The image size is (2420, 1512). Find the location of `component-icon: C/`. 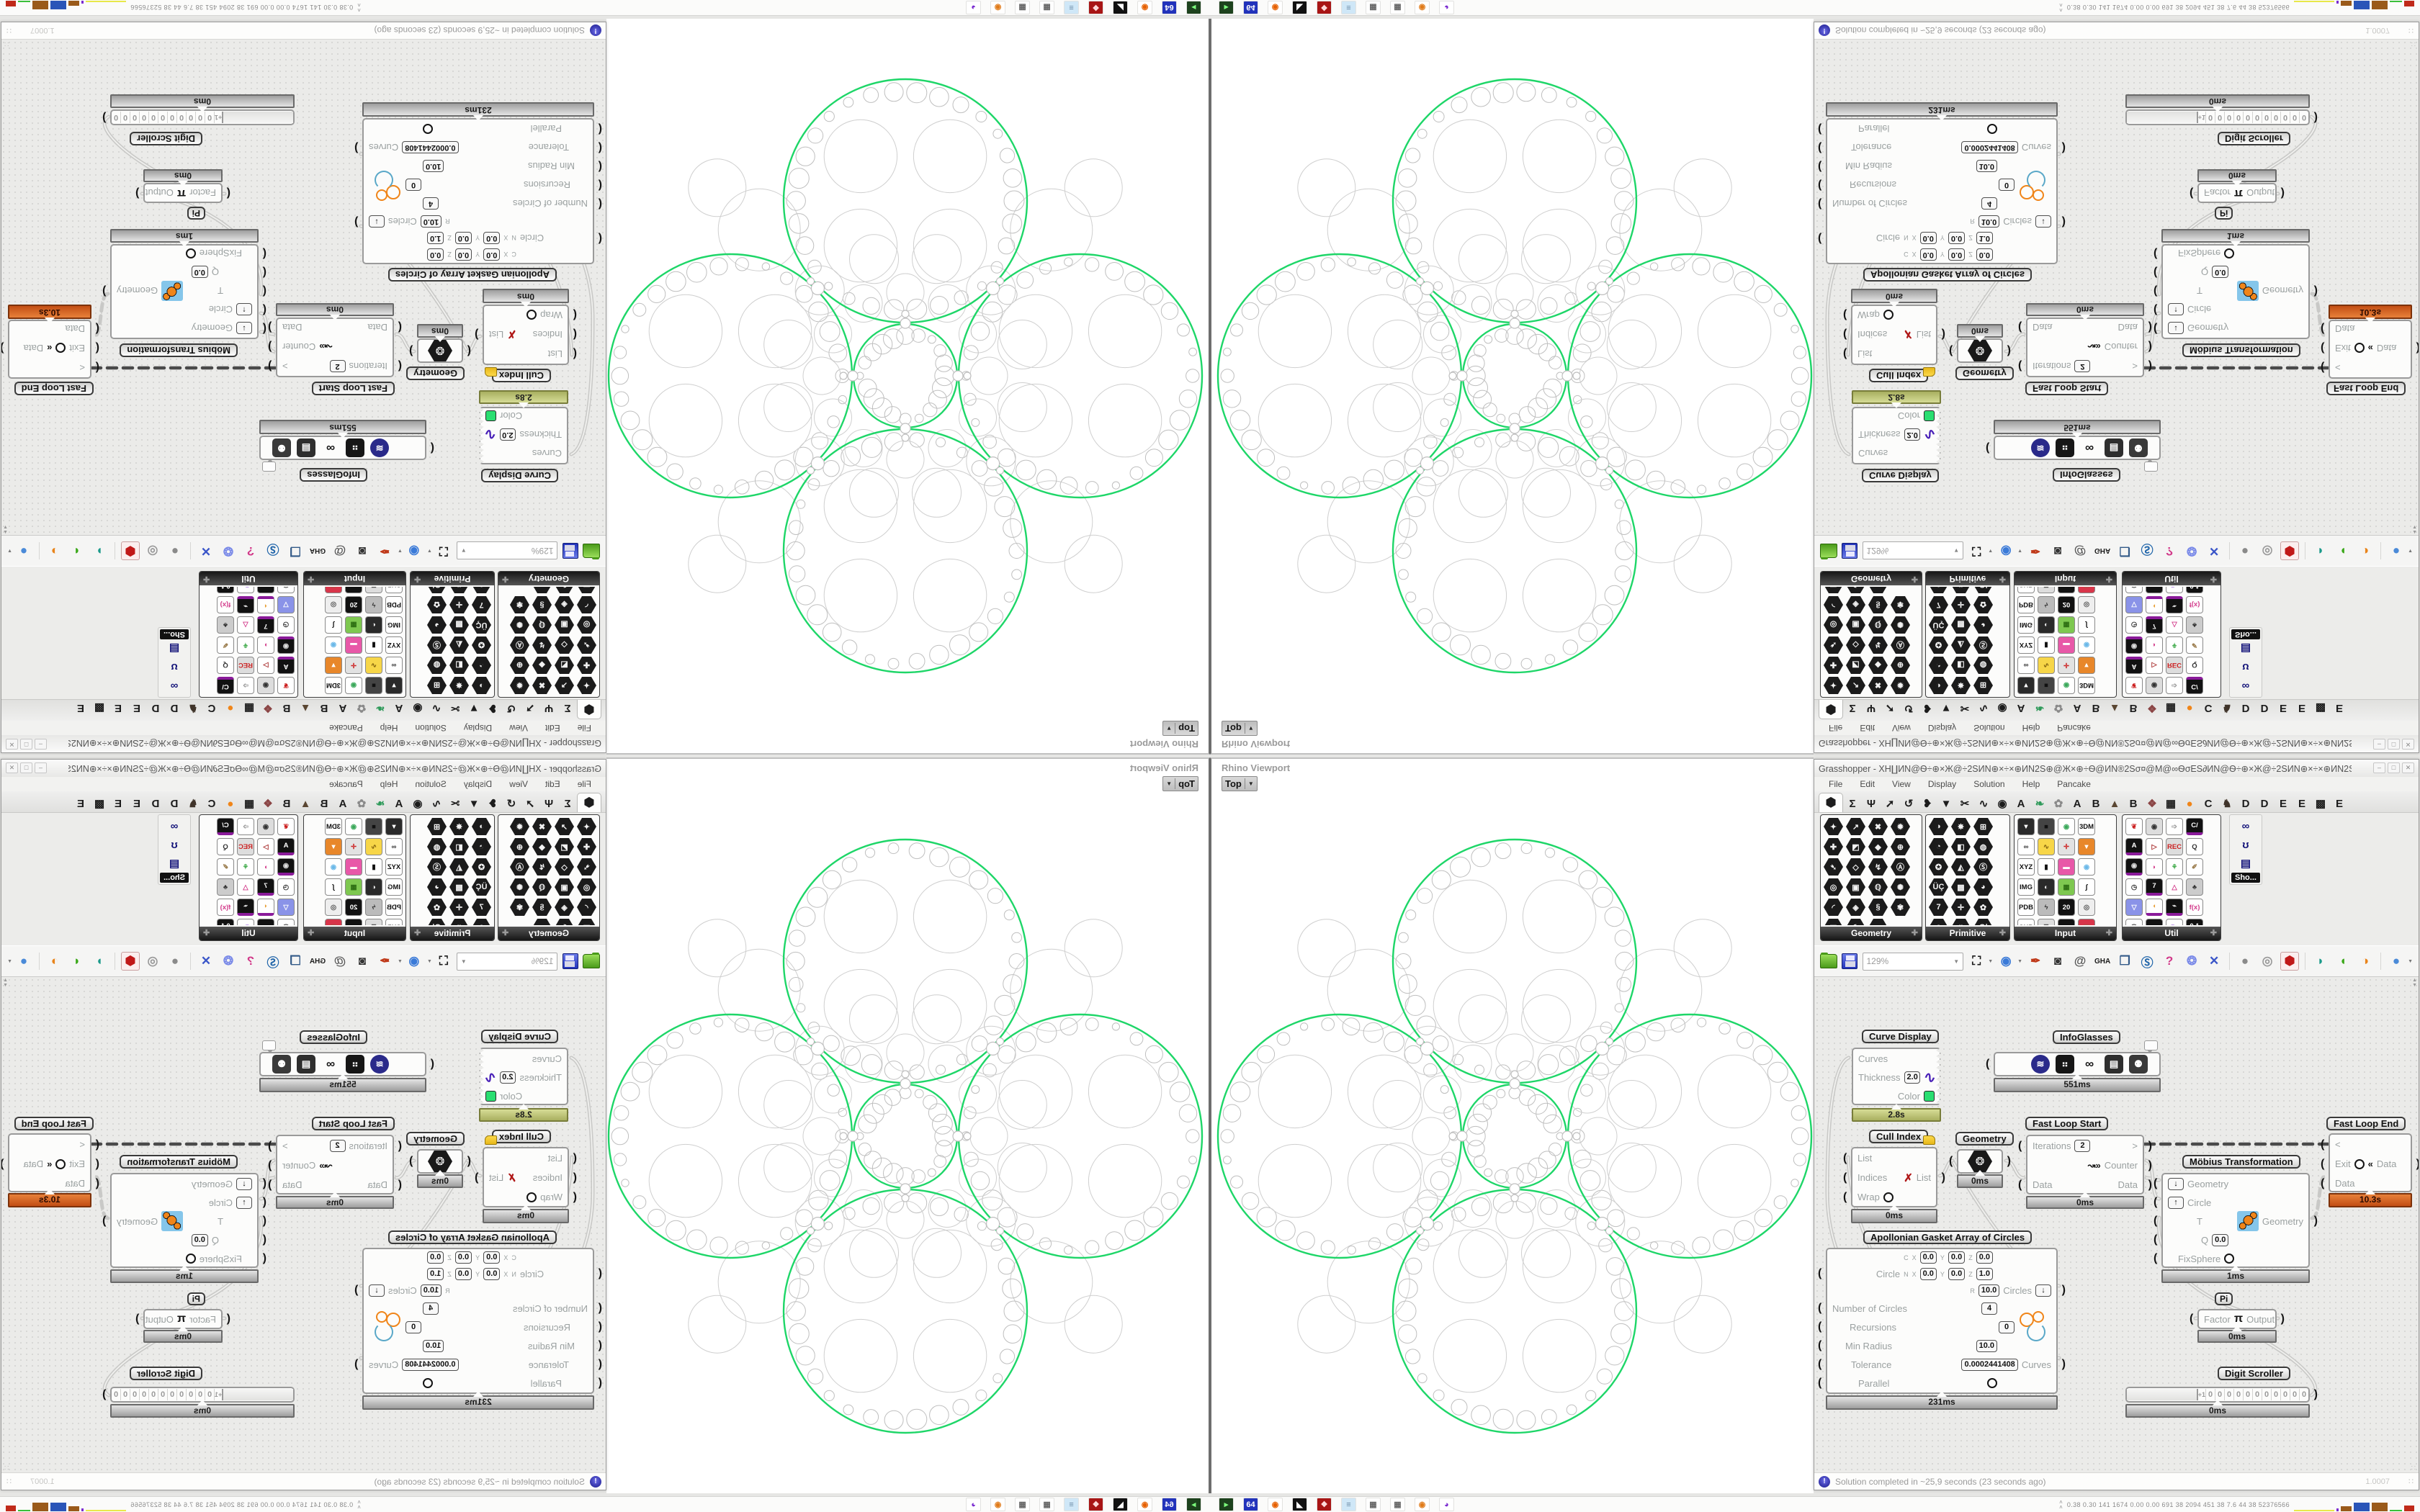

component-icon: C/ is located at coordinates (226, 685).